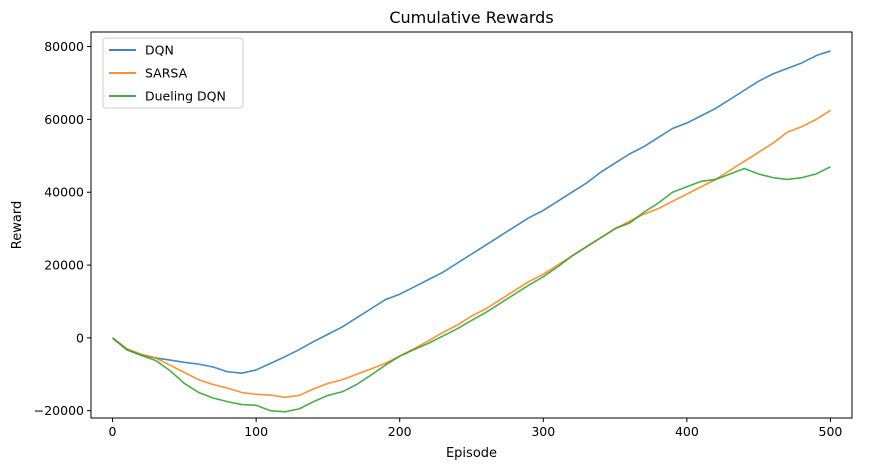 This screenshot has height=470, width=879. Describe the element at coordinates (64, 265) in the screenshot. I see `y-tick-label: 20000` at that location.